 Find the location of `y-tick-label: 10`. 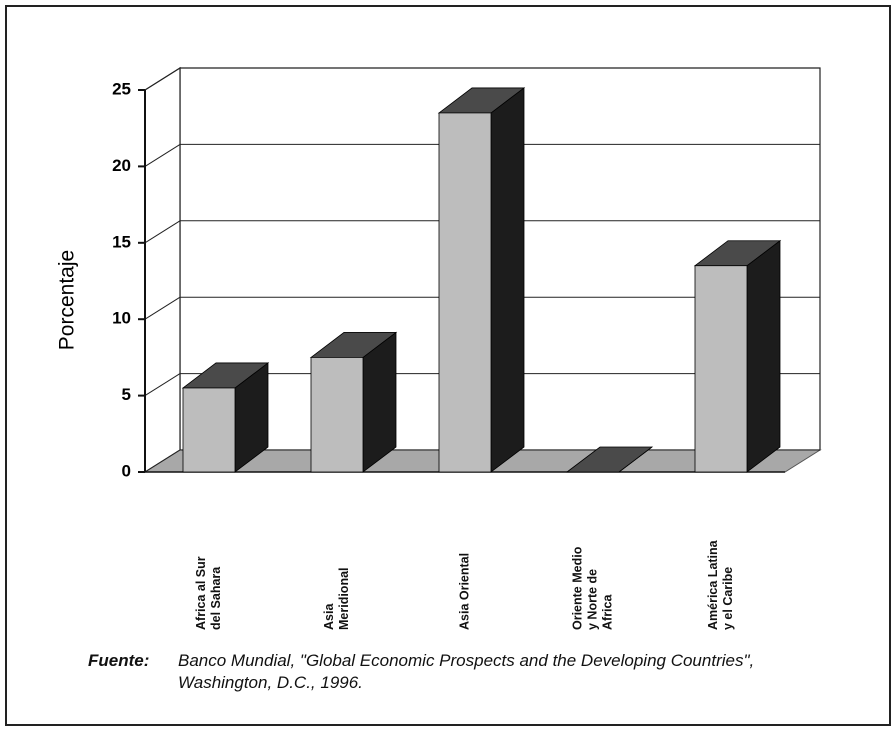

y-tick-label: 10 is located at coordinates (121, 318).